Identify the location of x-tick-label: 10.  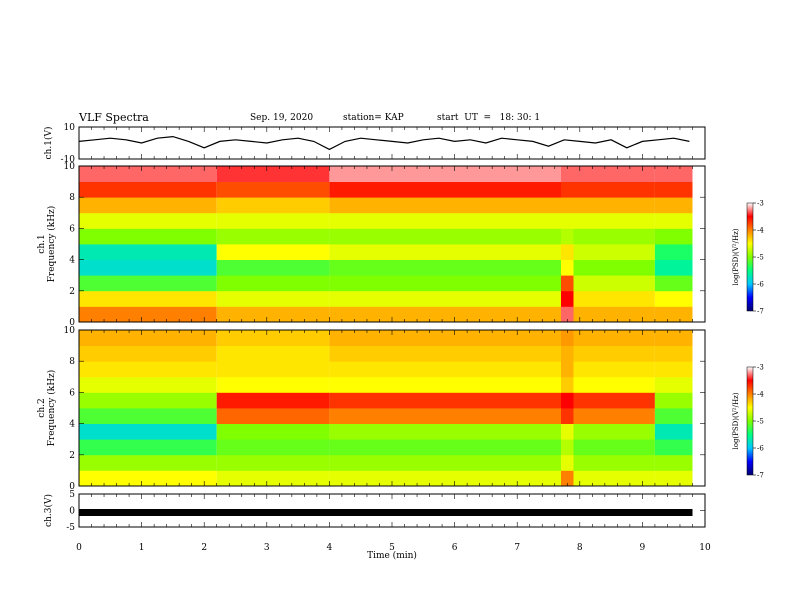
(705, 548).